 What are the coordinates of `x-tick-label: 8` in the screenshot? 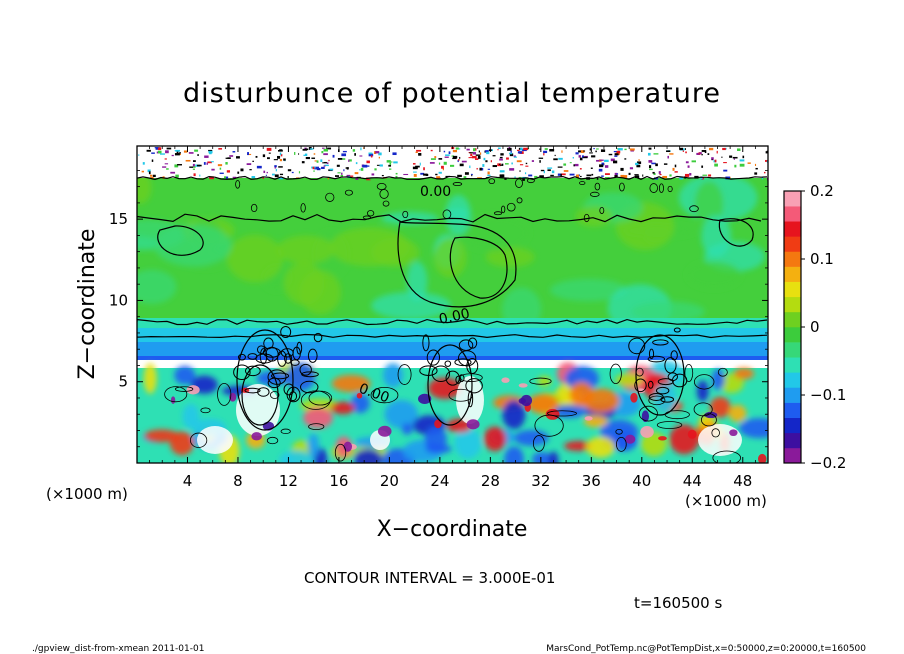 It's located at (238, 481).